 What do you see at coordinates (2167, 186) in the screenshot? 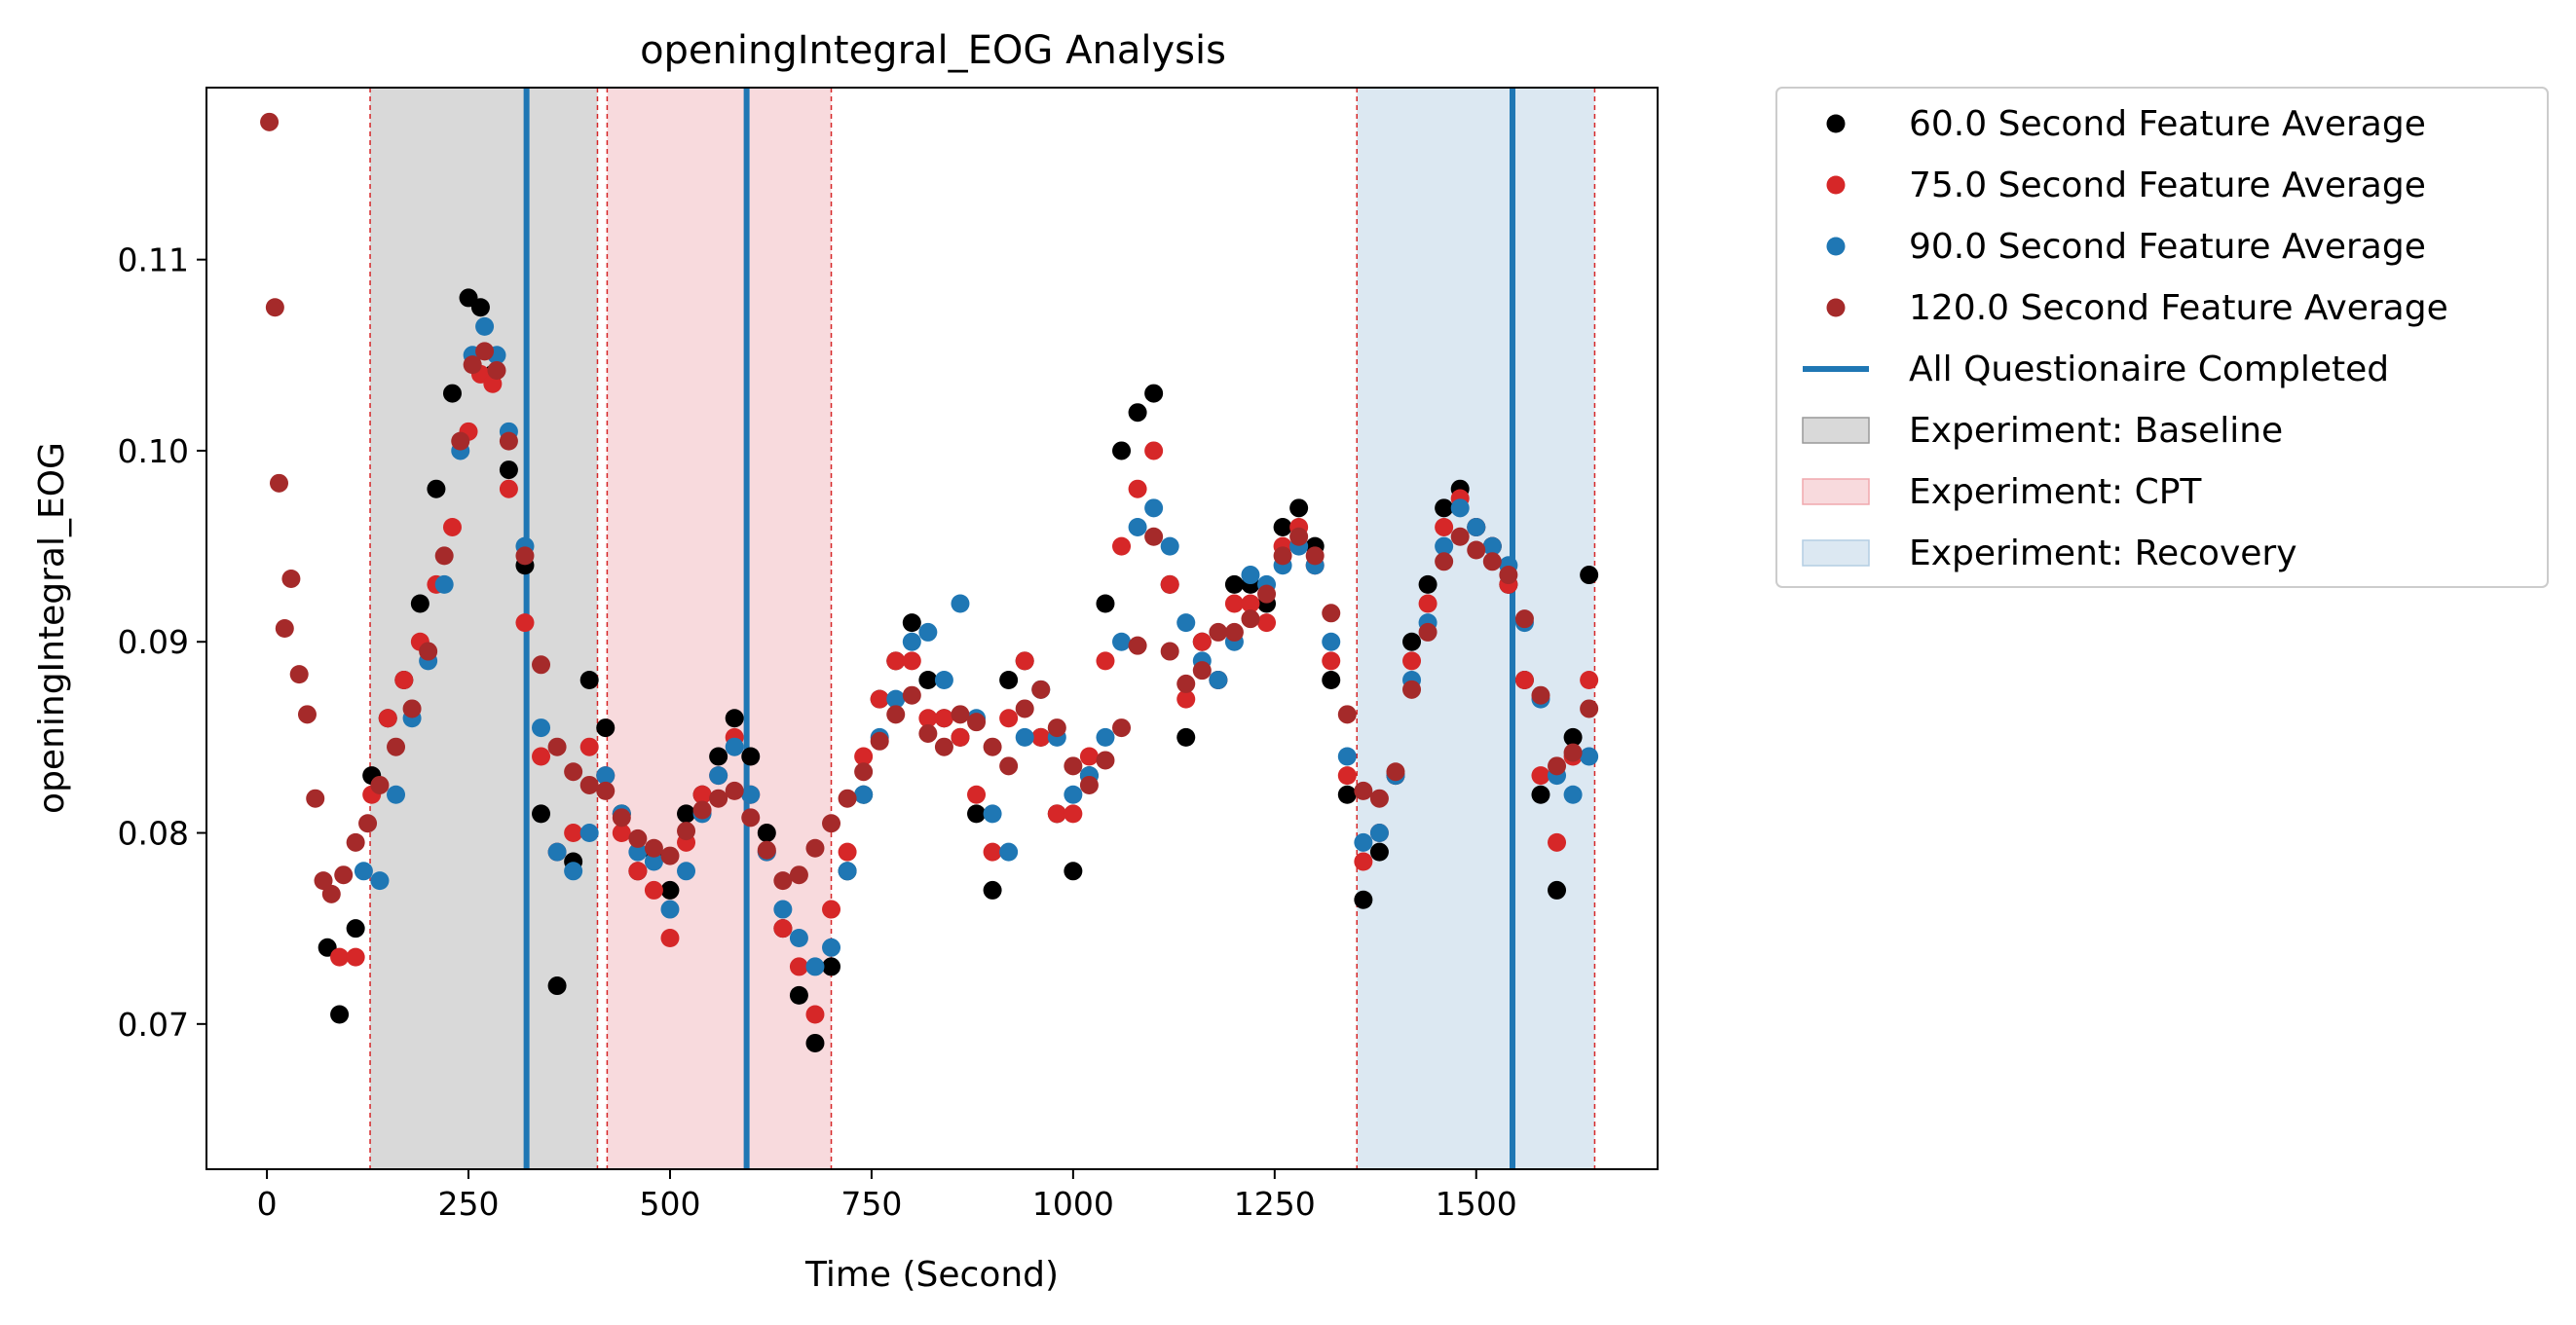
I see `legend-label-1: 75.0 Second Feature Average` at bounding box center [2167, 186].